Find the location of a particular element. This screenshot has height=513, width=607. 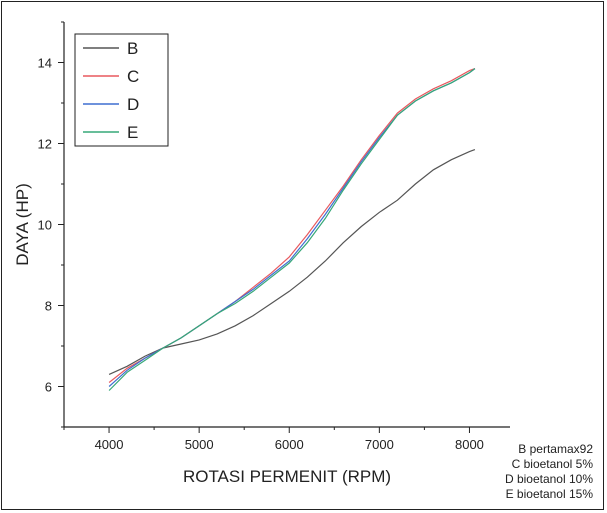

legend-label-b: B is located at coordinates (132, 48).